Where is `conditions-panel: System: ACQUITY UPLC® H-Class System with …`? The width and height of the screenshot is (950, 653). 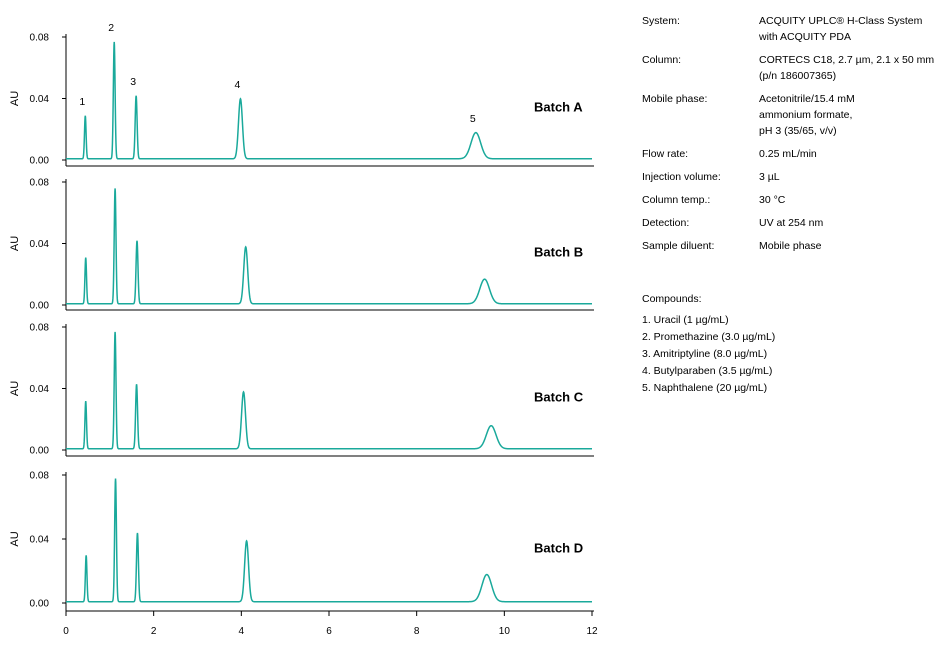 conditions-panel: System: ACQUITY UPLC® H-Class System with … is located at coordinates (794, 137).